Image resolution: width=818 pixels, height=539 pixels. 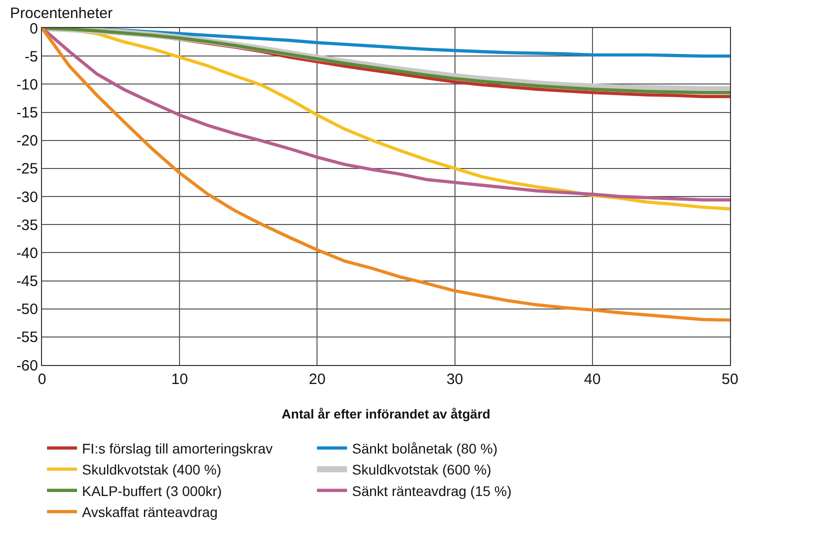 What do you see at coordinates (31, 57) in the screenshot?
I see `y-tick-label: -5` at bounding box center [31, 57].